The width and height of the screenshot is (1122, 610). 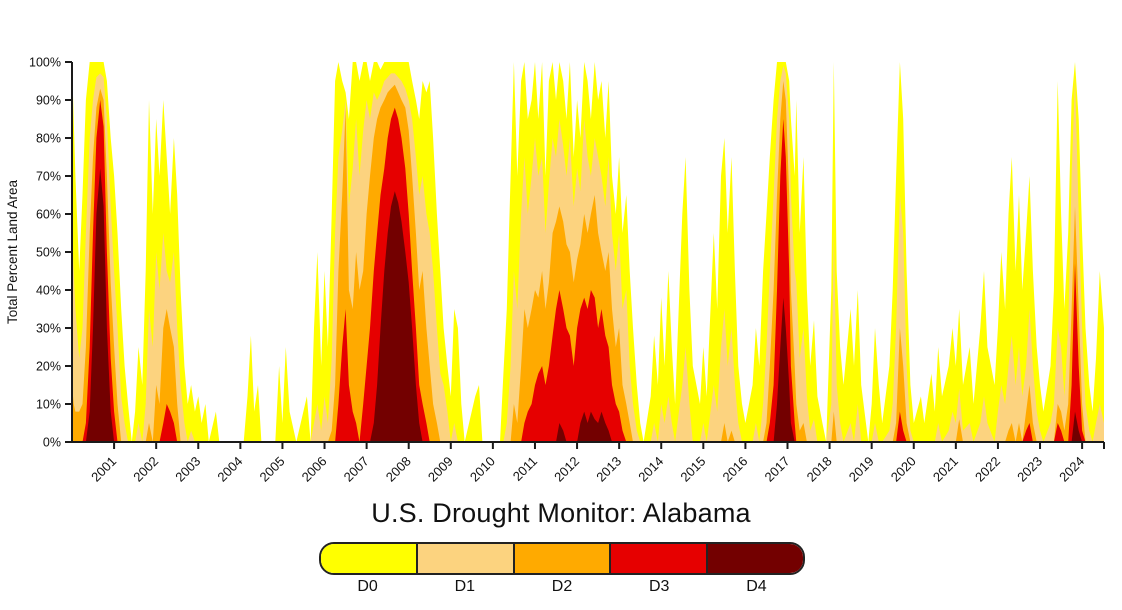 I want to click on legend-labels: D0 D1 D2 D3 D4, so click(x=562, y=587).